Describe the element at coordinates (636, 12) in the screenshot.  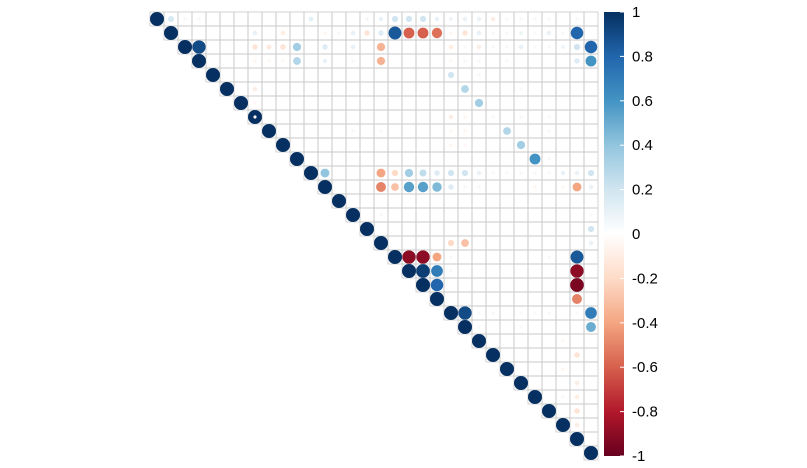
I see `colorbar-tick-label: 1` at that location.